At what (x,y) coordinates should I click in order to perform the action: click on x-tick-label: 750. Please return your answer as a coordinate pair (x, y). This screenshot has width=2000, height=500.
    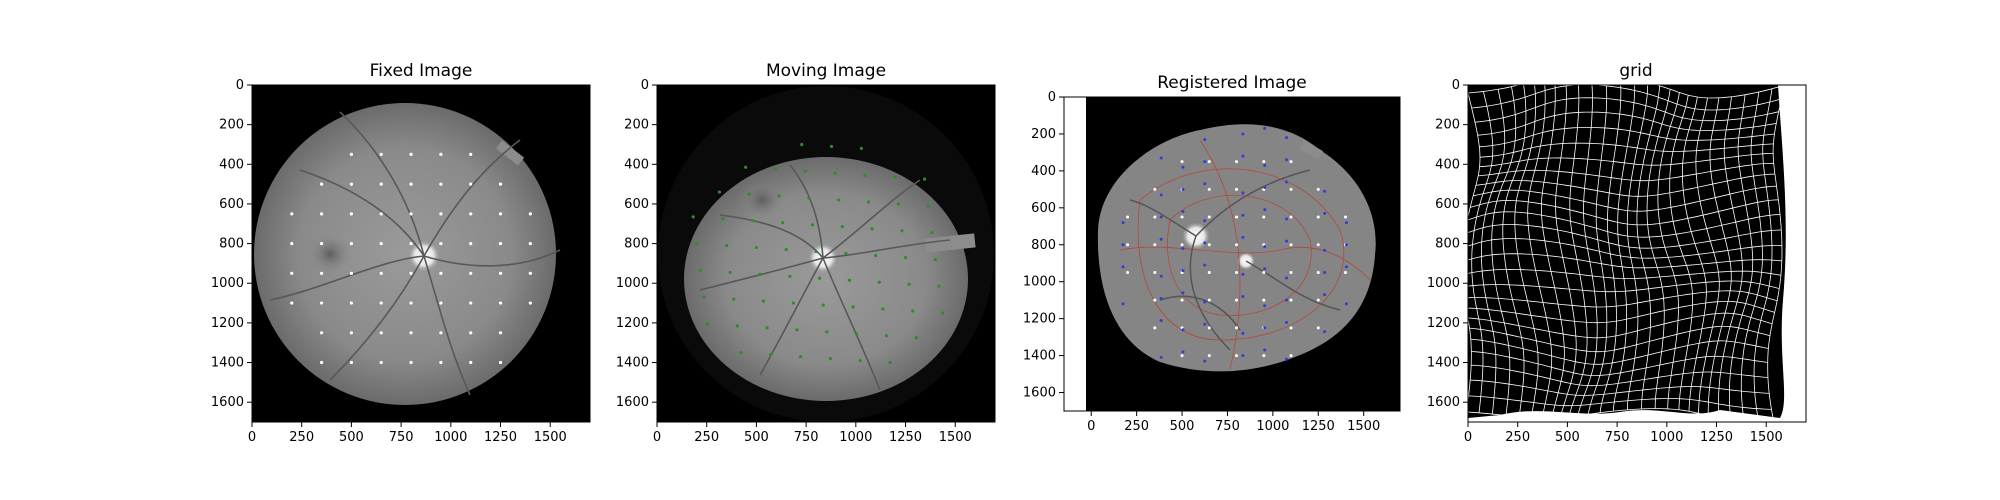
    Looking at the image, I should click on (1617, 437).